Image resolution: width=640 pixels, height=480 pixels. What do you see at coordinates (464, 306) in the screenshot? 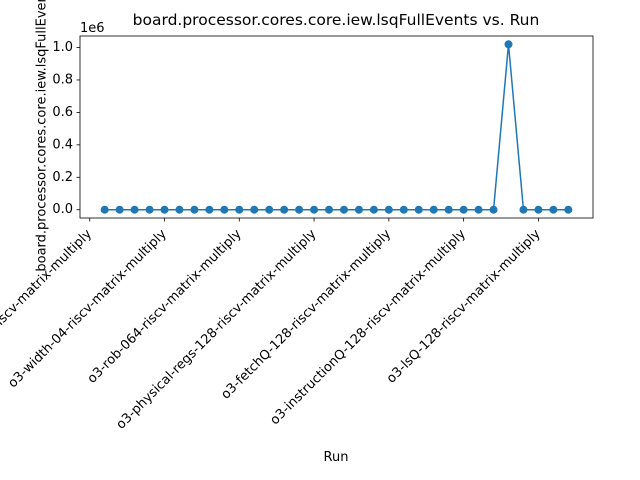
I see `x-tick-label: o3-lsQ-128-riscv-matrix-multiply` at bounding box center [464, 306].